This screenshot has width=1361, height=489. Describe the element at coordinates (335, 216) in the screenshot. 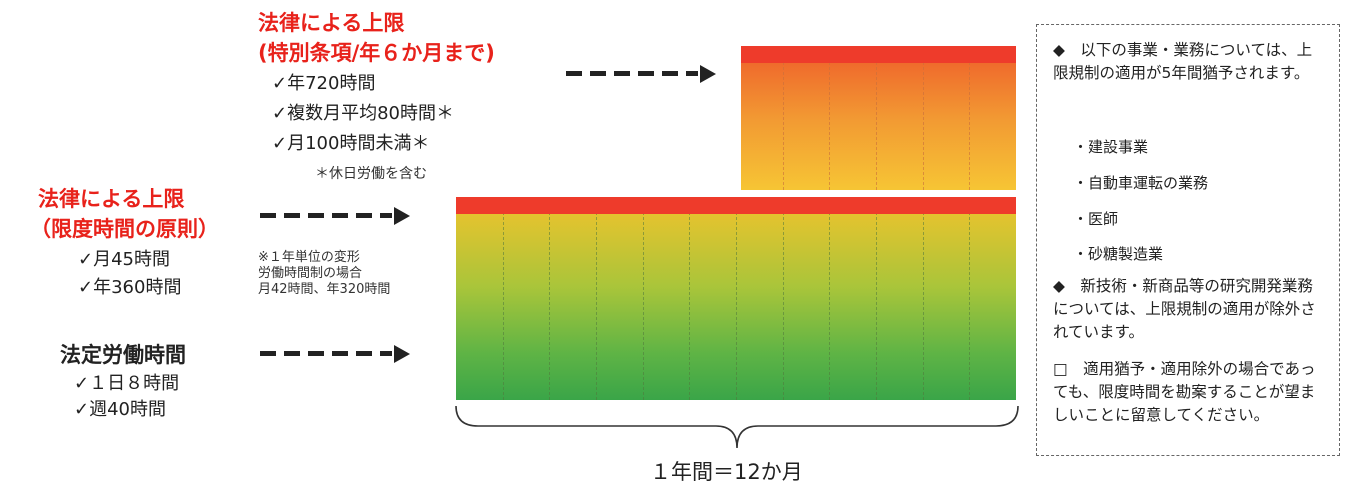

I see `arrow-principle-limit-icon` at that location.